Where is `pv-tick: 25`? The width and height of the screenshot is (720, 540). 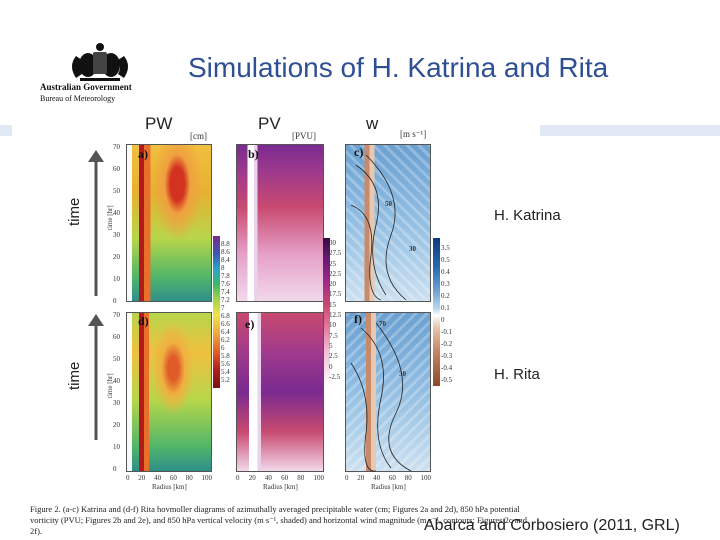 pv-tick: 25 is located at coordinates (332, 263).